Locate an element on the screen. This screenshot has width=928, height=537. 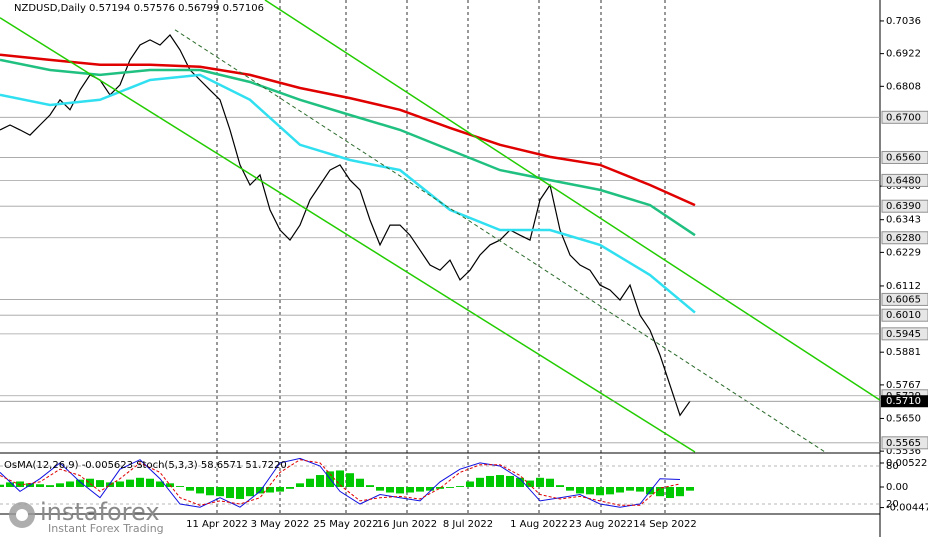
x-tick-label: 25 May 2022 is located at coordinates (345, 524).